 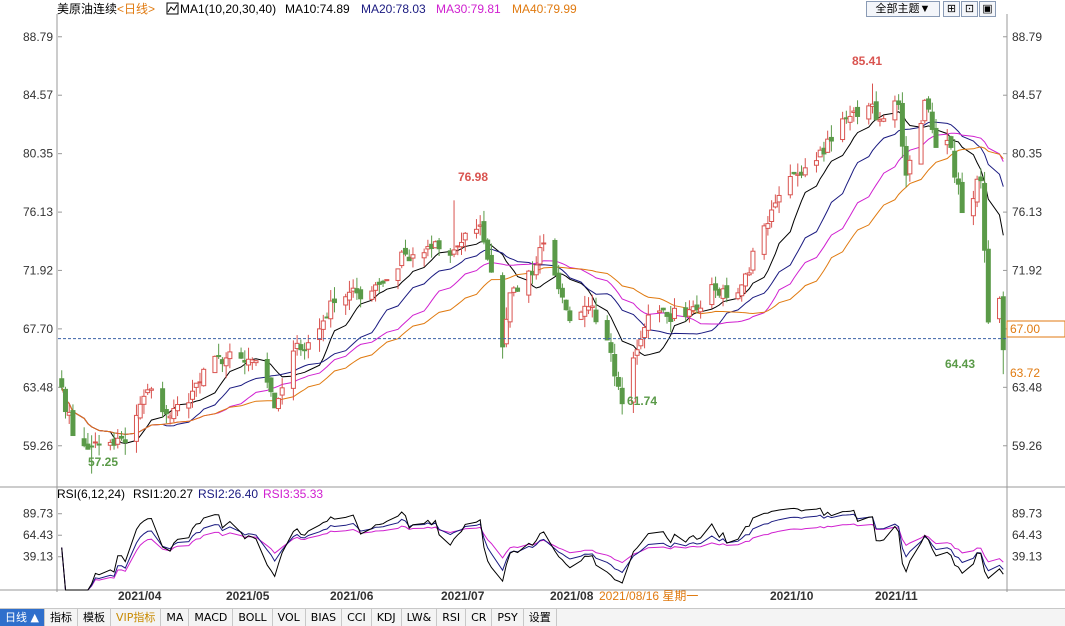 What do you see at coordinates (1027, 514) in the screenshot?
I see `rsi-tick-right: 89.73` at bounding box center [1027, 514].